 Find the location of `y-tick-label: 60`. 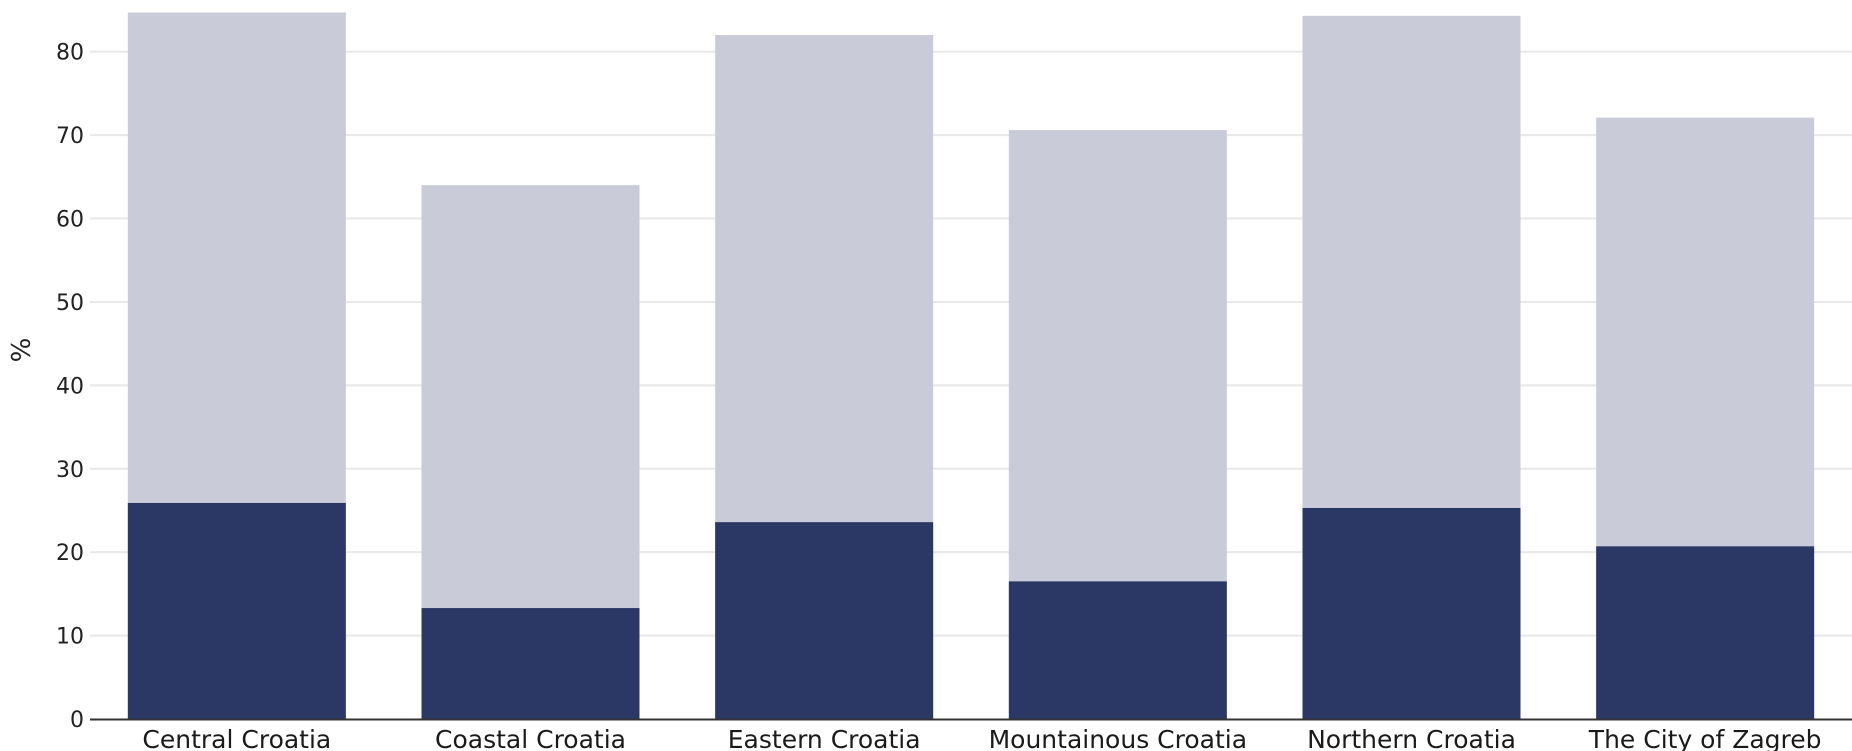

y-tick-label: 60 is located at coordinates (70, 220).